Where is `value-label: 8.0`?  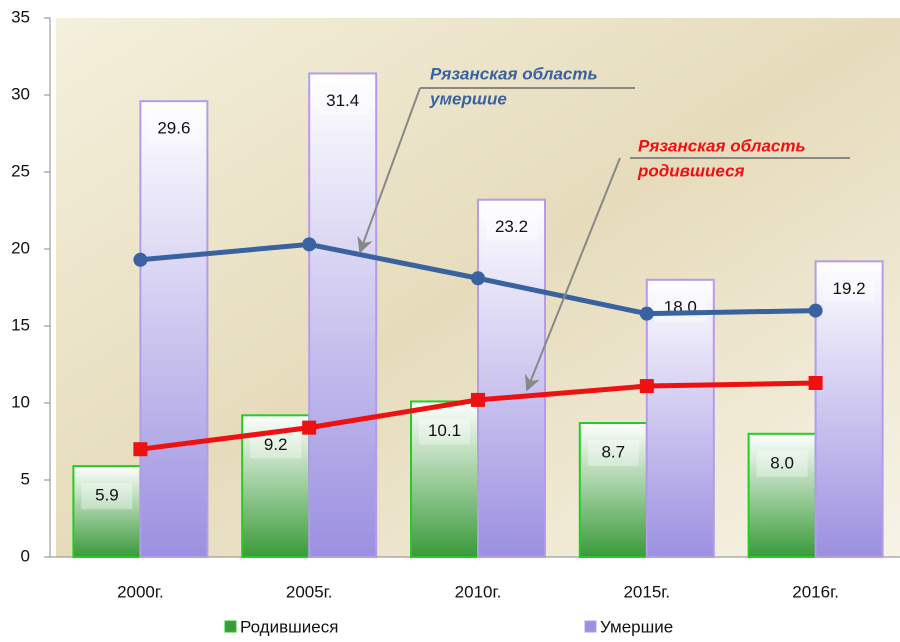 value-label: 8.0 is located at coordinates (782, 462).